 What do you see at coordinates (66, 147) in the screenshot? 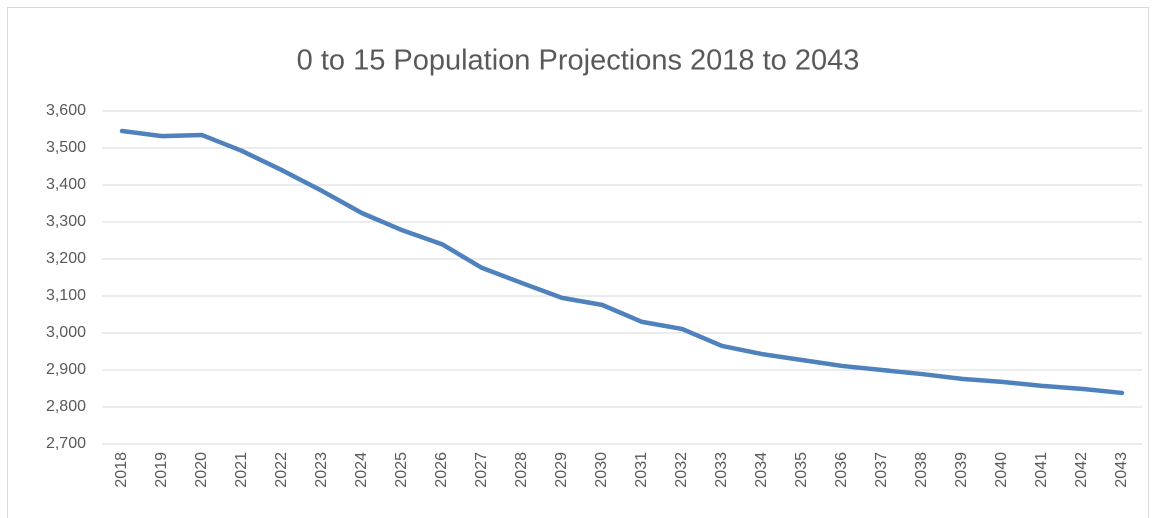
I see `y-tick-label: 3,500` at bounding box center [66, 147].